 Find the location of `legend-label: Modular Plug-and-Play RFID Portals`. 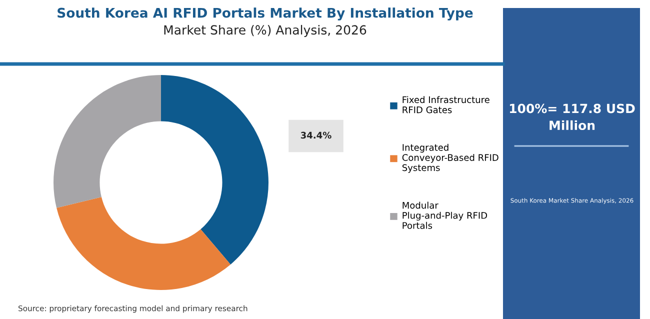

legend-label: Modular Plug-and-Play RFID Portals is located at coordinates (445, 215).